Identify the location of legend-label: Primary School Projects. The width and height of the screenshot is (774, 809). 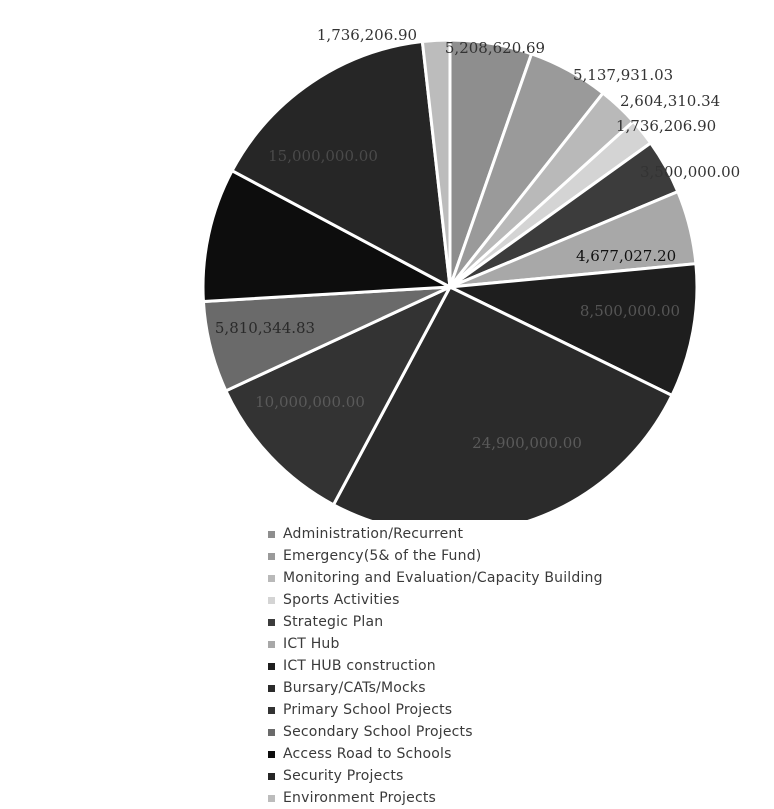
(368, 710).